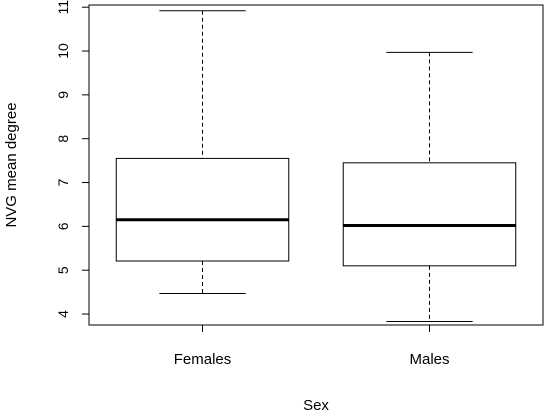 This screenshot has width=550, height=416. What do you see at coordinates (63, 270) in the screenshot?
I see `y-tick-label: 5` at bounding box center [63, 270].